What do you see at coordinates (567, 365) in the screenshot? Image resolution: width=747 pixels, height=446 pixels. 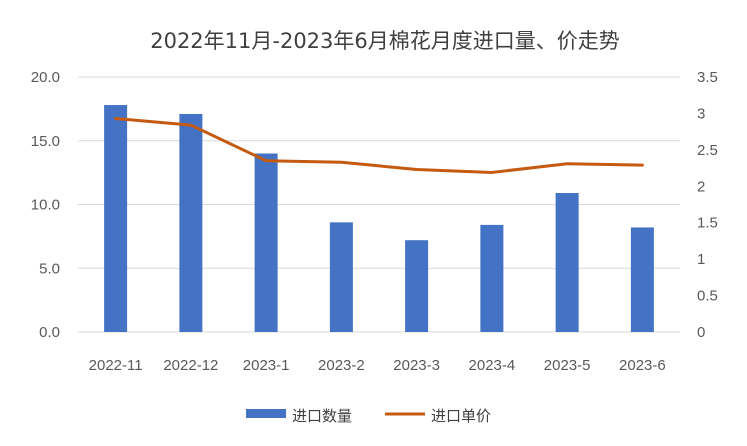 I see `x-tick-label: 2023-5` at bounding box center [567, 365].